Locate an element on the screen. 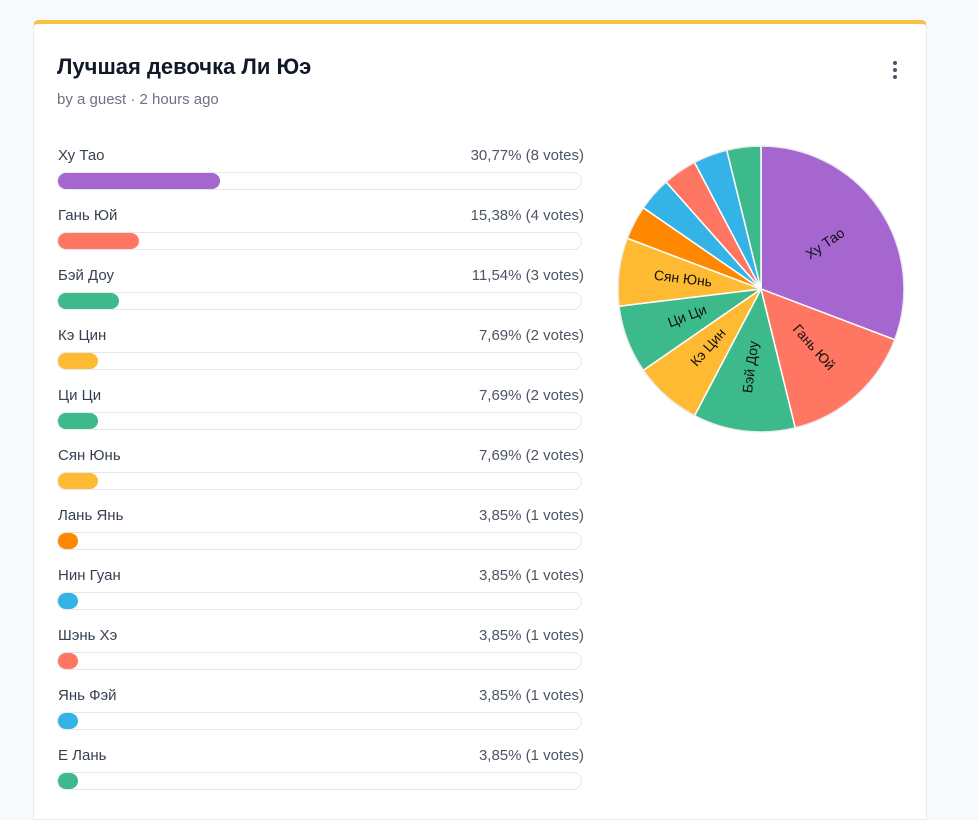 The width and height of the screenshot is (978, 820). result-label: Шэнь Хэ is located at coordinates (88, 635).